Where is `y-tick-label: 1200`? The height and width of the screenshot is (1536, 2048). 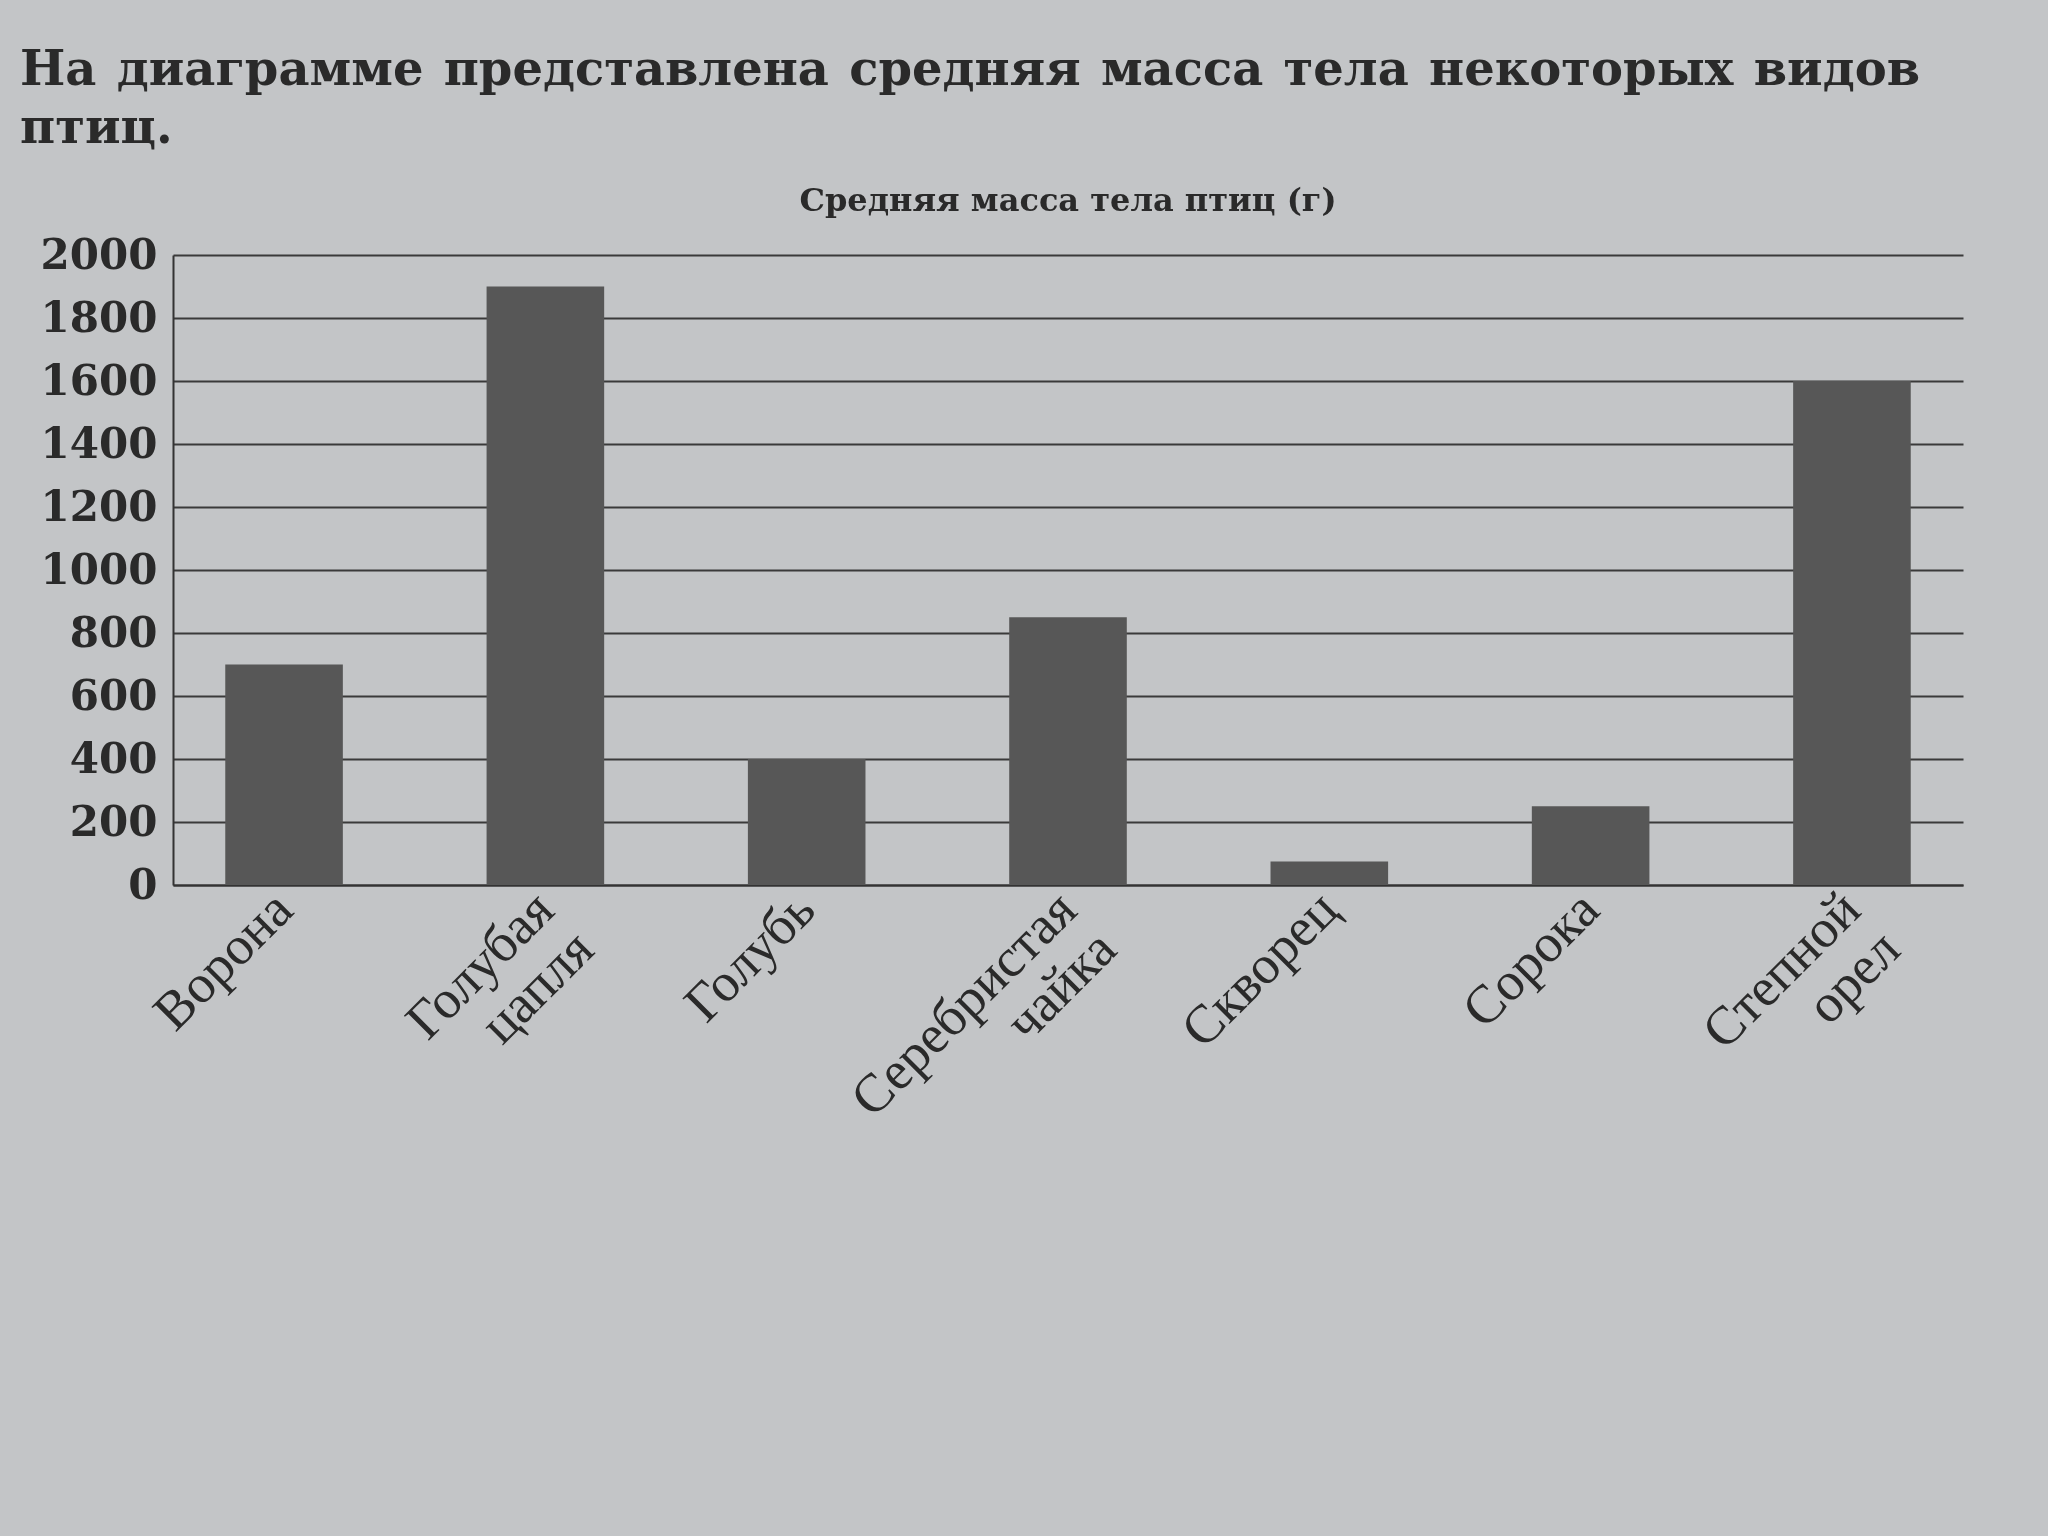 y-tick-label: 1200 is located at coordinates (99, 506).